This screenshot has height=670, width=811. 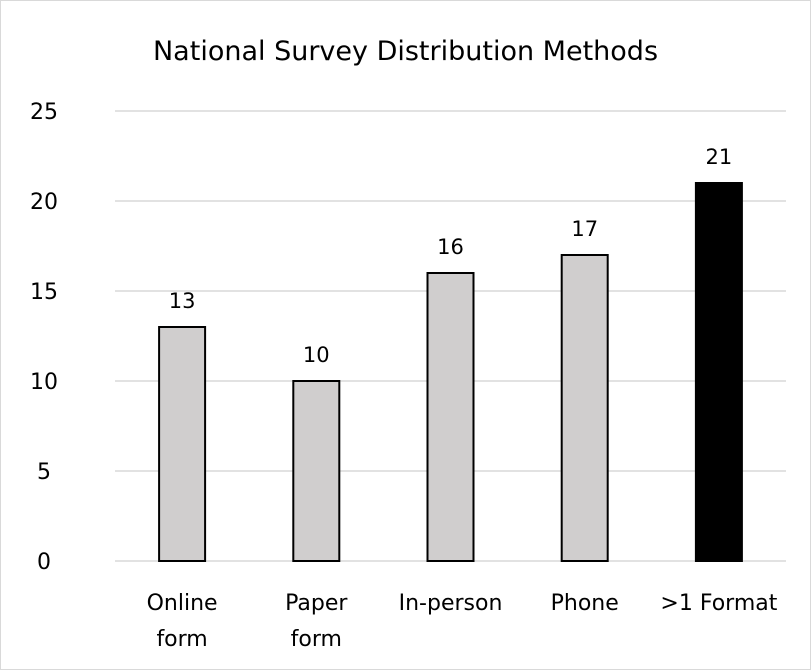 I want to click on data-label: 13, so click(x=182, y=301).